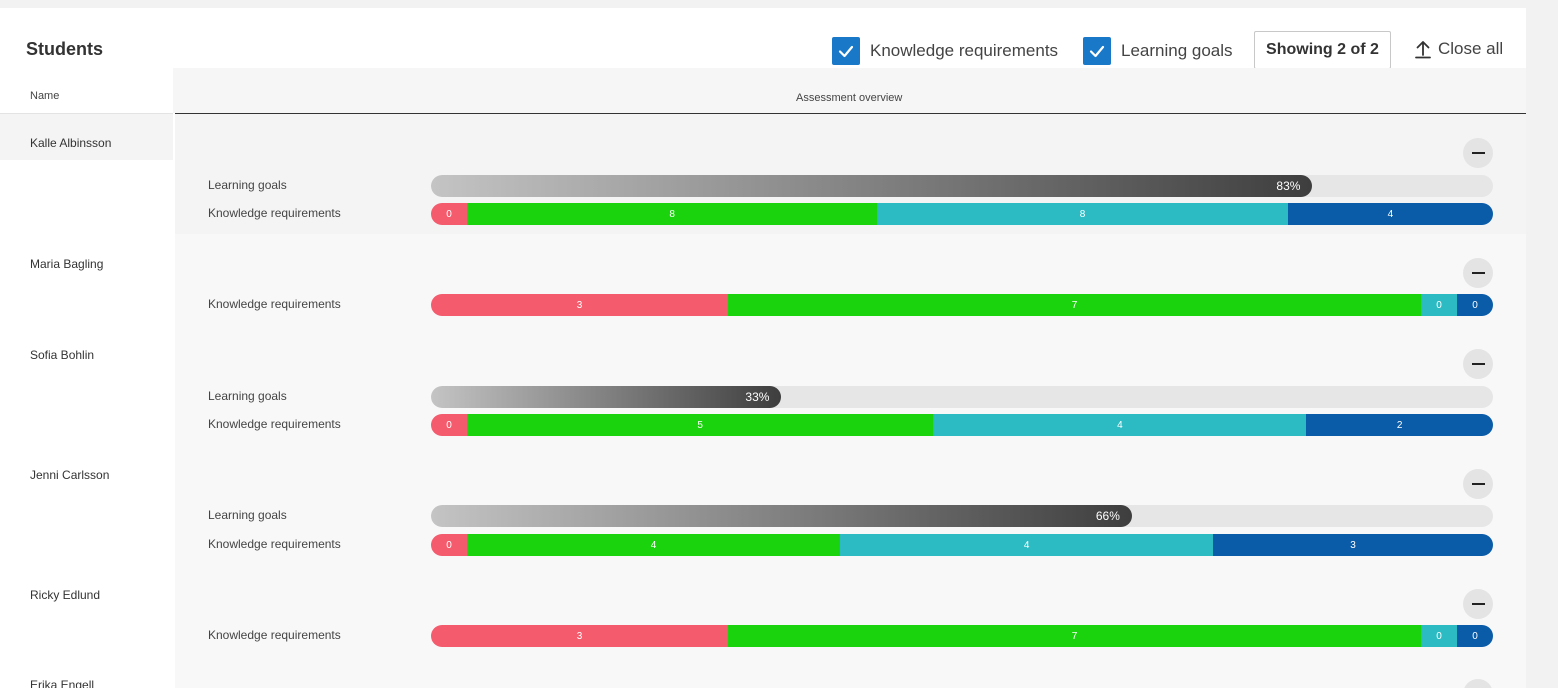 The image size is (1558, 688). What do you see at coordinates (781, 516) in the screenshot?
I see `learning-goals-fill: 66%` at bounding box center [781, 516].